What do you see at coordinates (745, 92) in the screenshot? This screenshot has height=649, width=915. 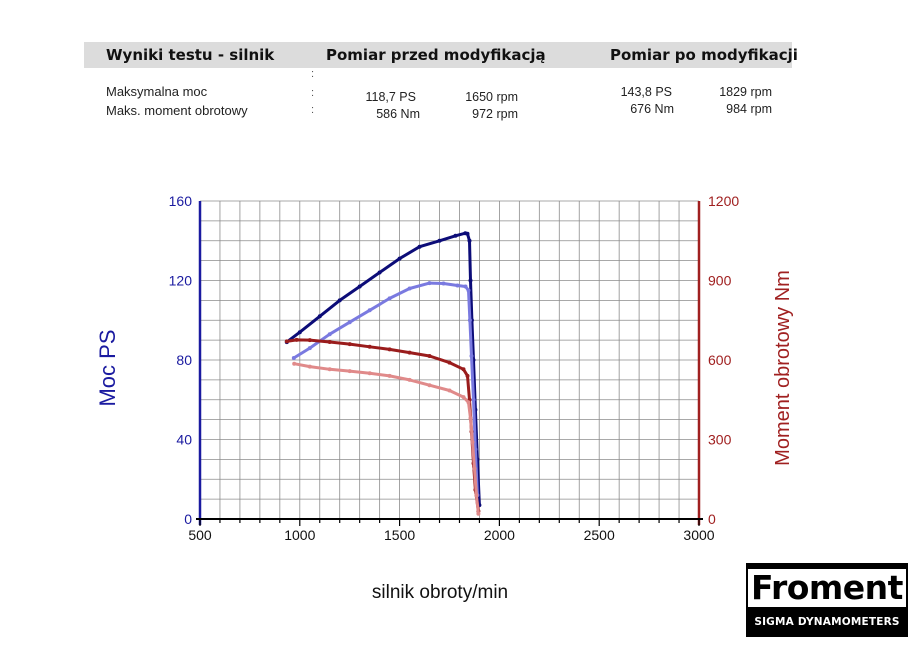 I see `after-power-rpm: 1829 rpm` at bounding box center [745, 92].